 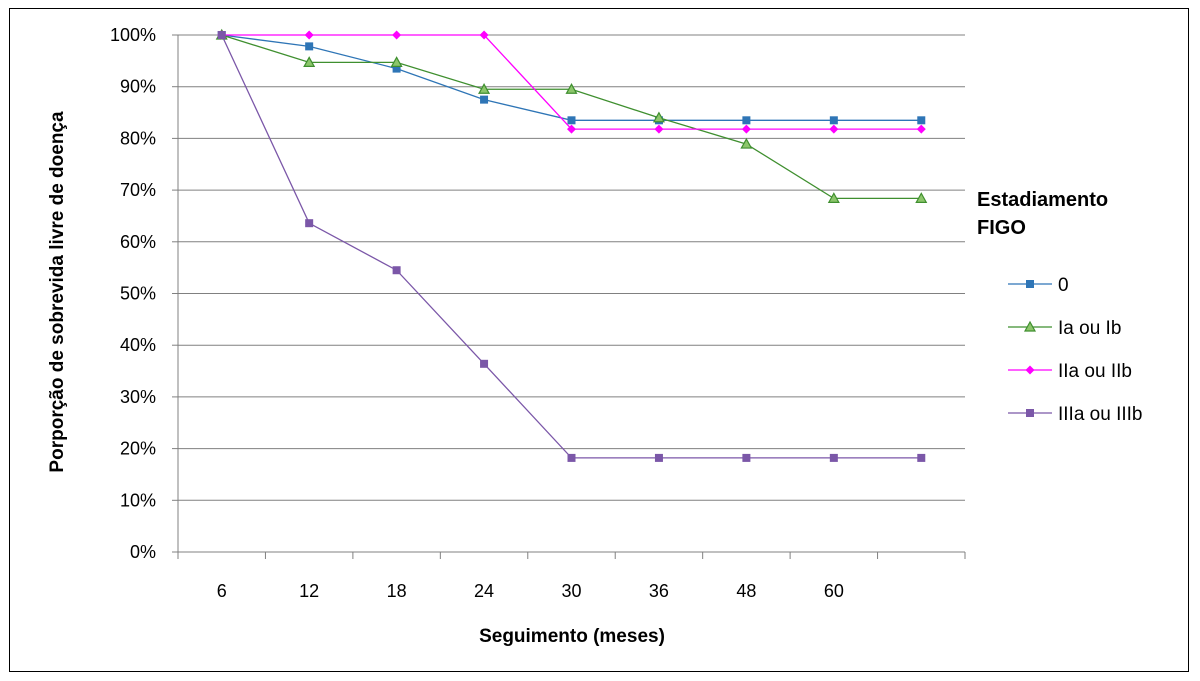 I want to click on legend-label: IIIa ou IIIb, so click(x=1100, y=414).